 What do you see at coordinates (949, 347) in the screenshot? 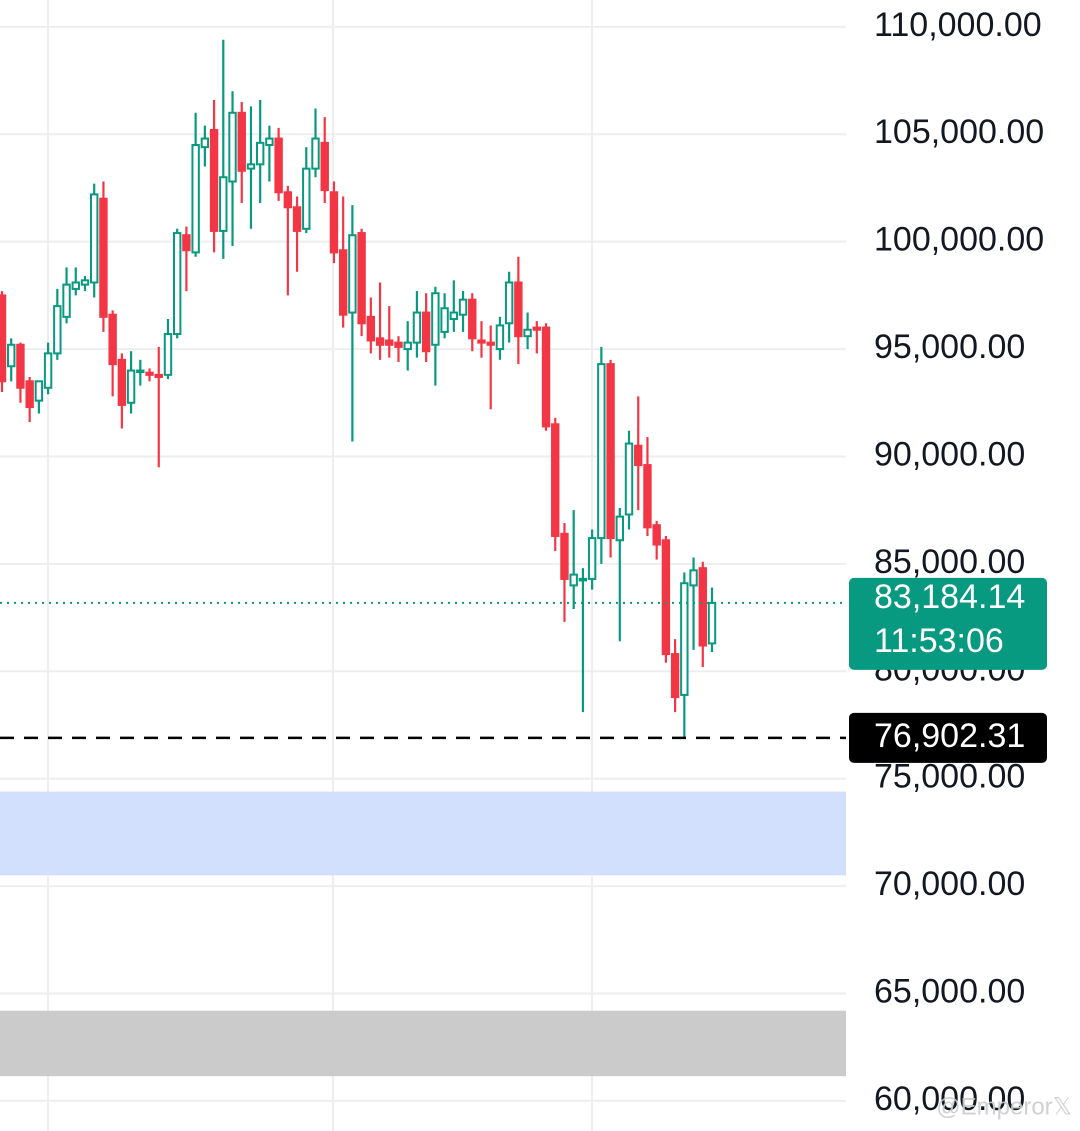
I see `y-tick-label: 95,000.00` at bounding box center [949, 347].